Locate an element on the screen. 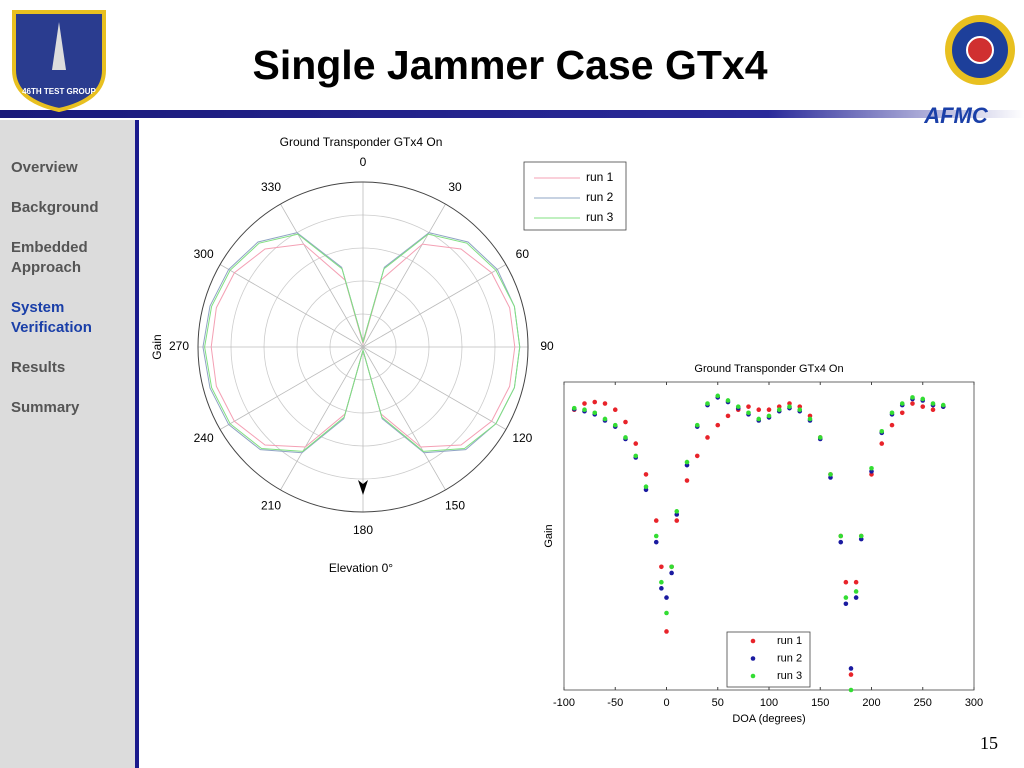 This screenshot has height=768, width=1024. header-bar is located at coordinates (512, 114).